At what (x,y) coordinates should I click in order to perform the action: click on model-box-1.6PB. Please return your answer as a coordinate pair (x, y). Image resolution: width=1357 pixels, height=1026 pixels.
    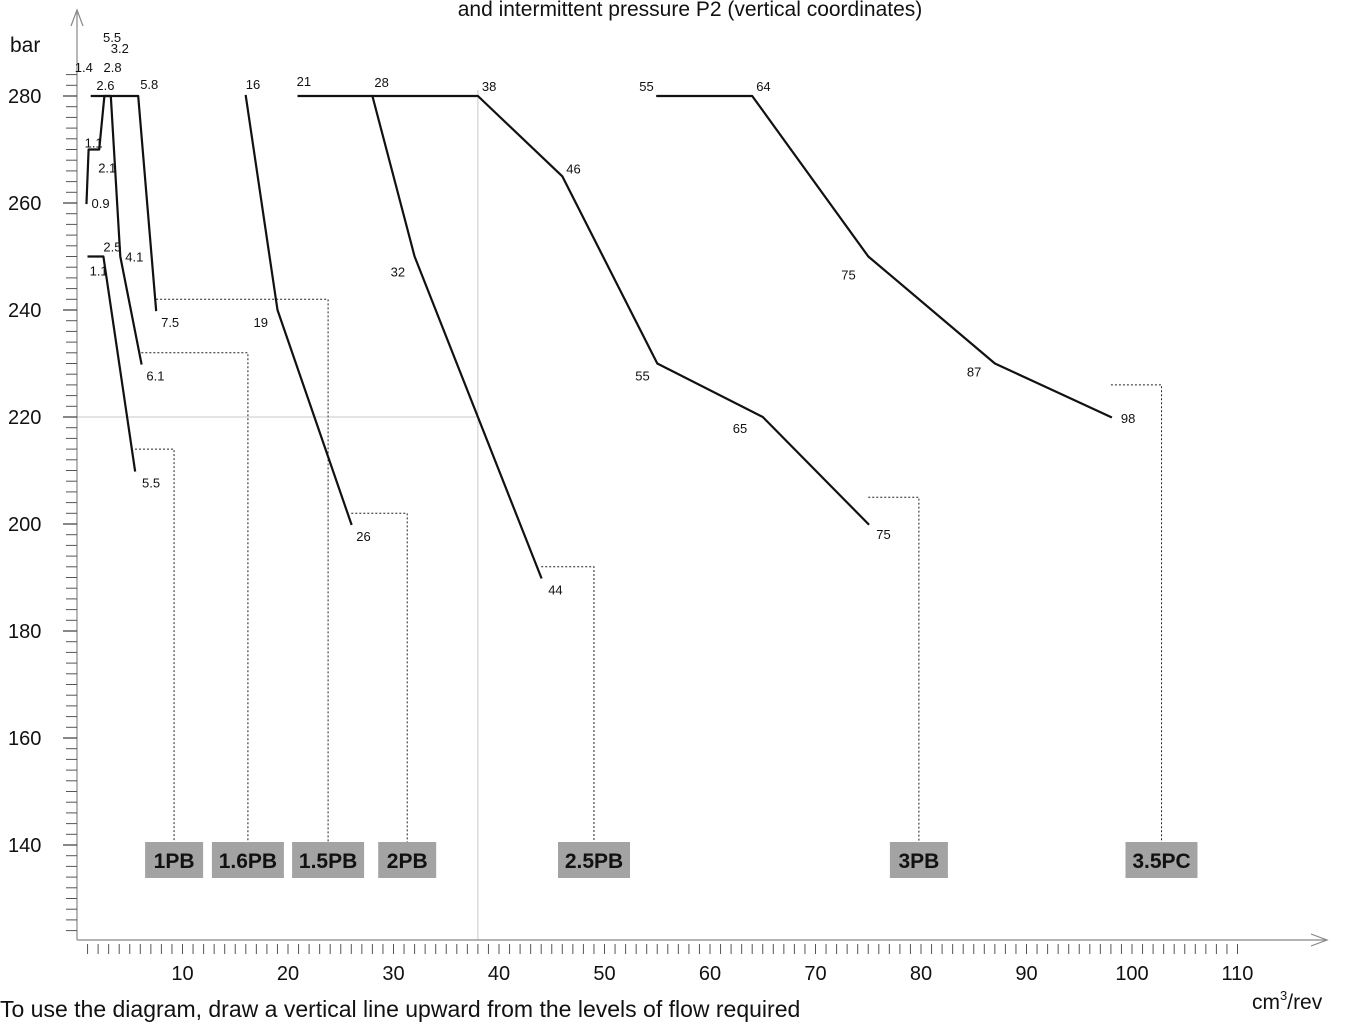
    Looking at the image, I should click on (247, 860).